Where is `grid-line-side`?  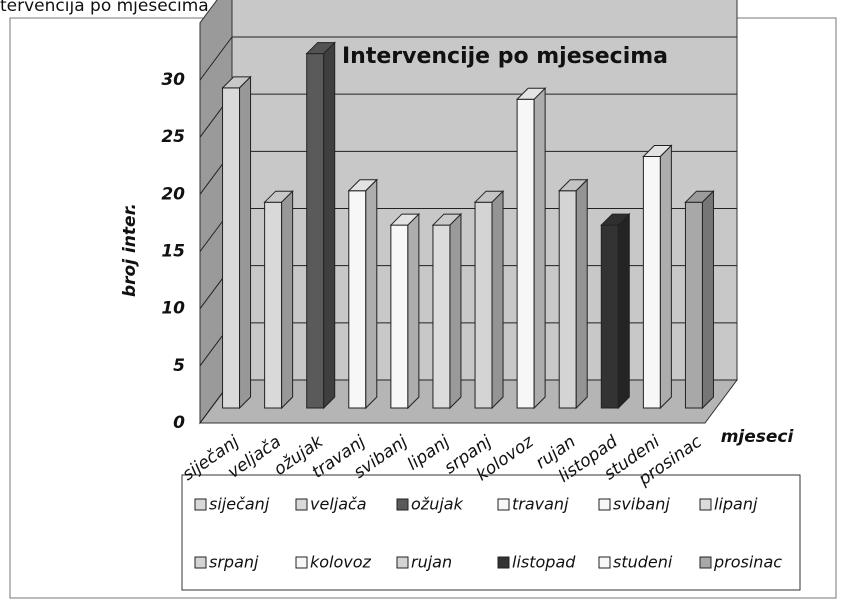
grid-line-side is located at coordinates (216, 58).